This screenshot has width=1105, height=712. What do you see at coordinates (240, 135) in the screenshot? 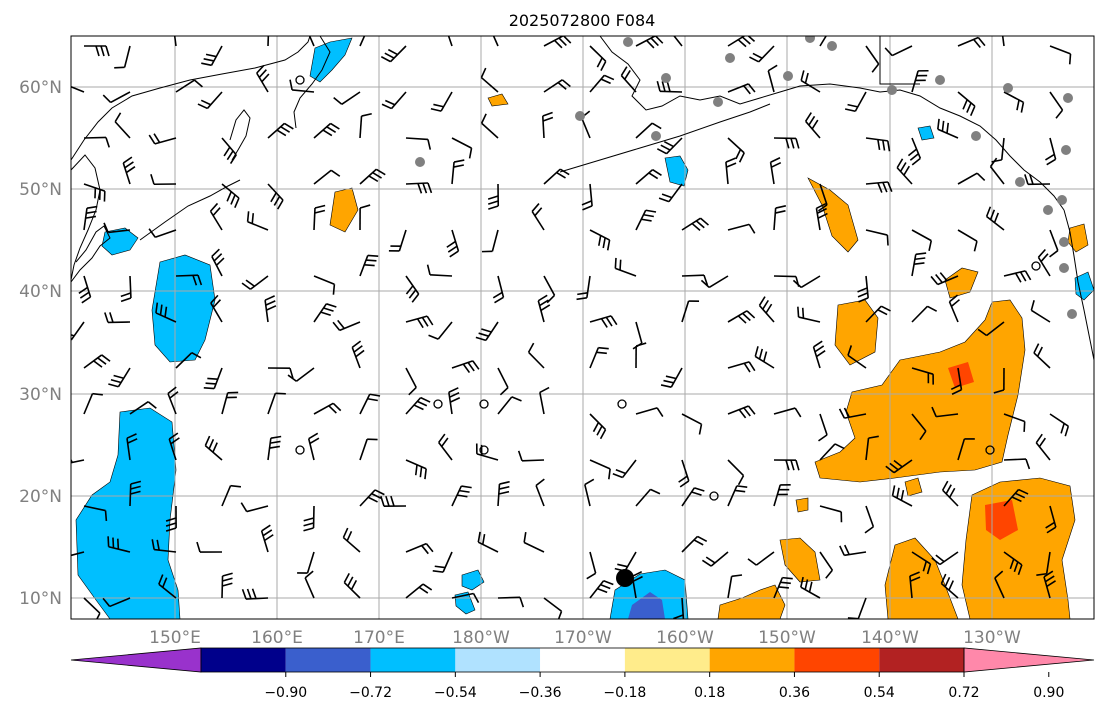
I see `coastline-sakhalin` at bounding box center [240, 135].